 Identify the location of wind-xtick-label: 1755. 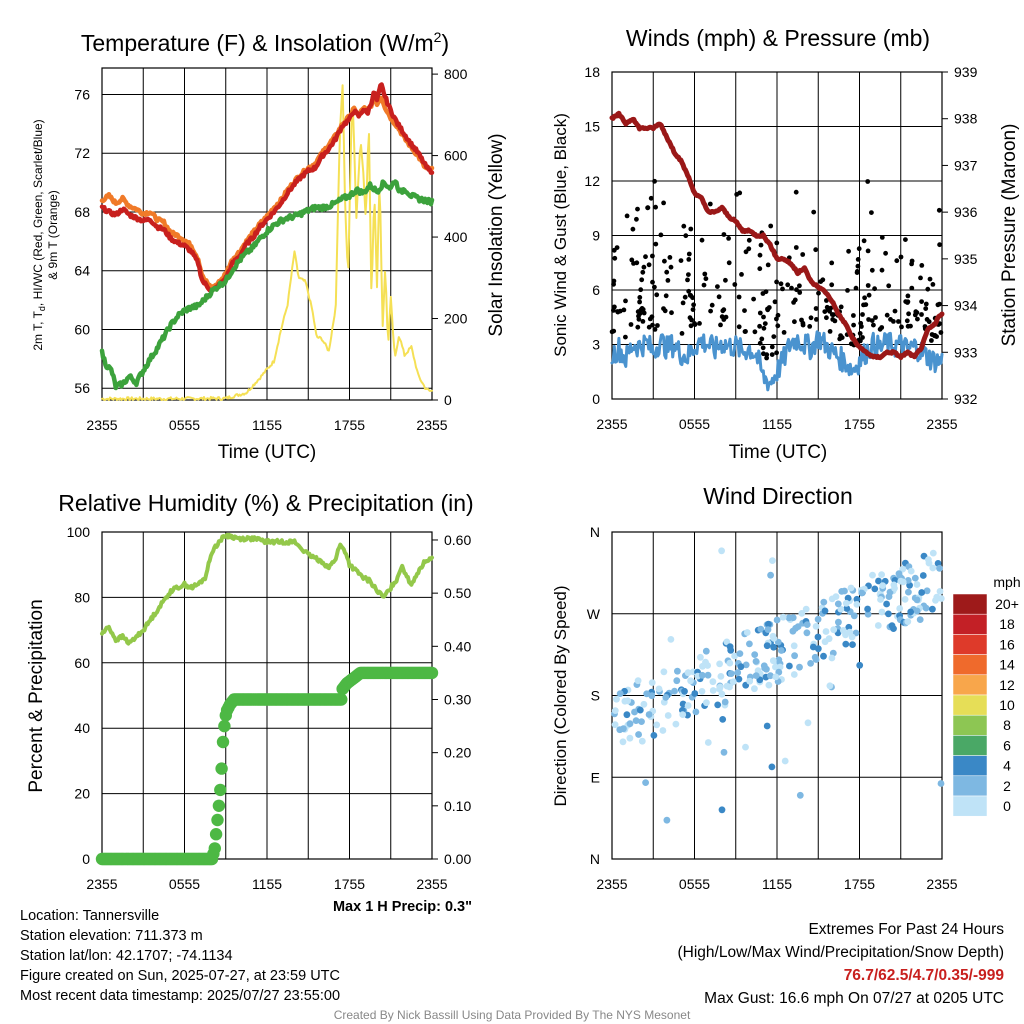
(859, 424).